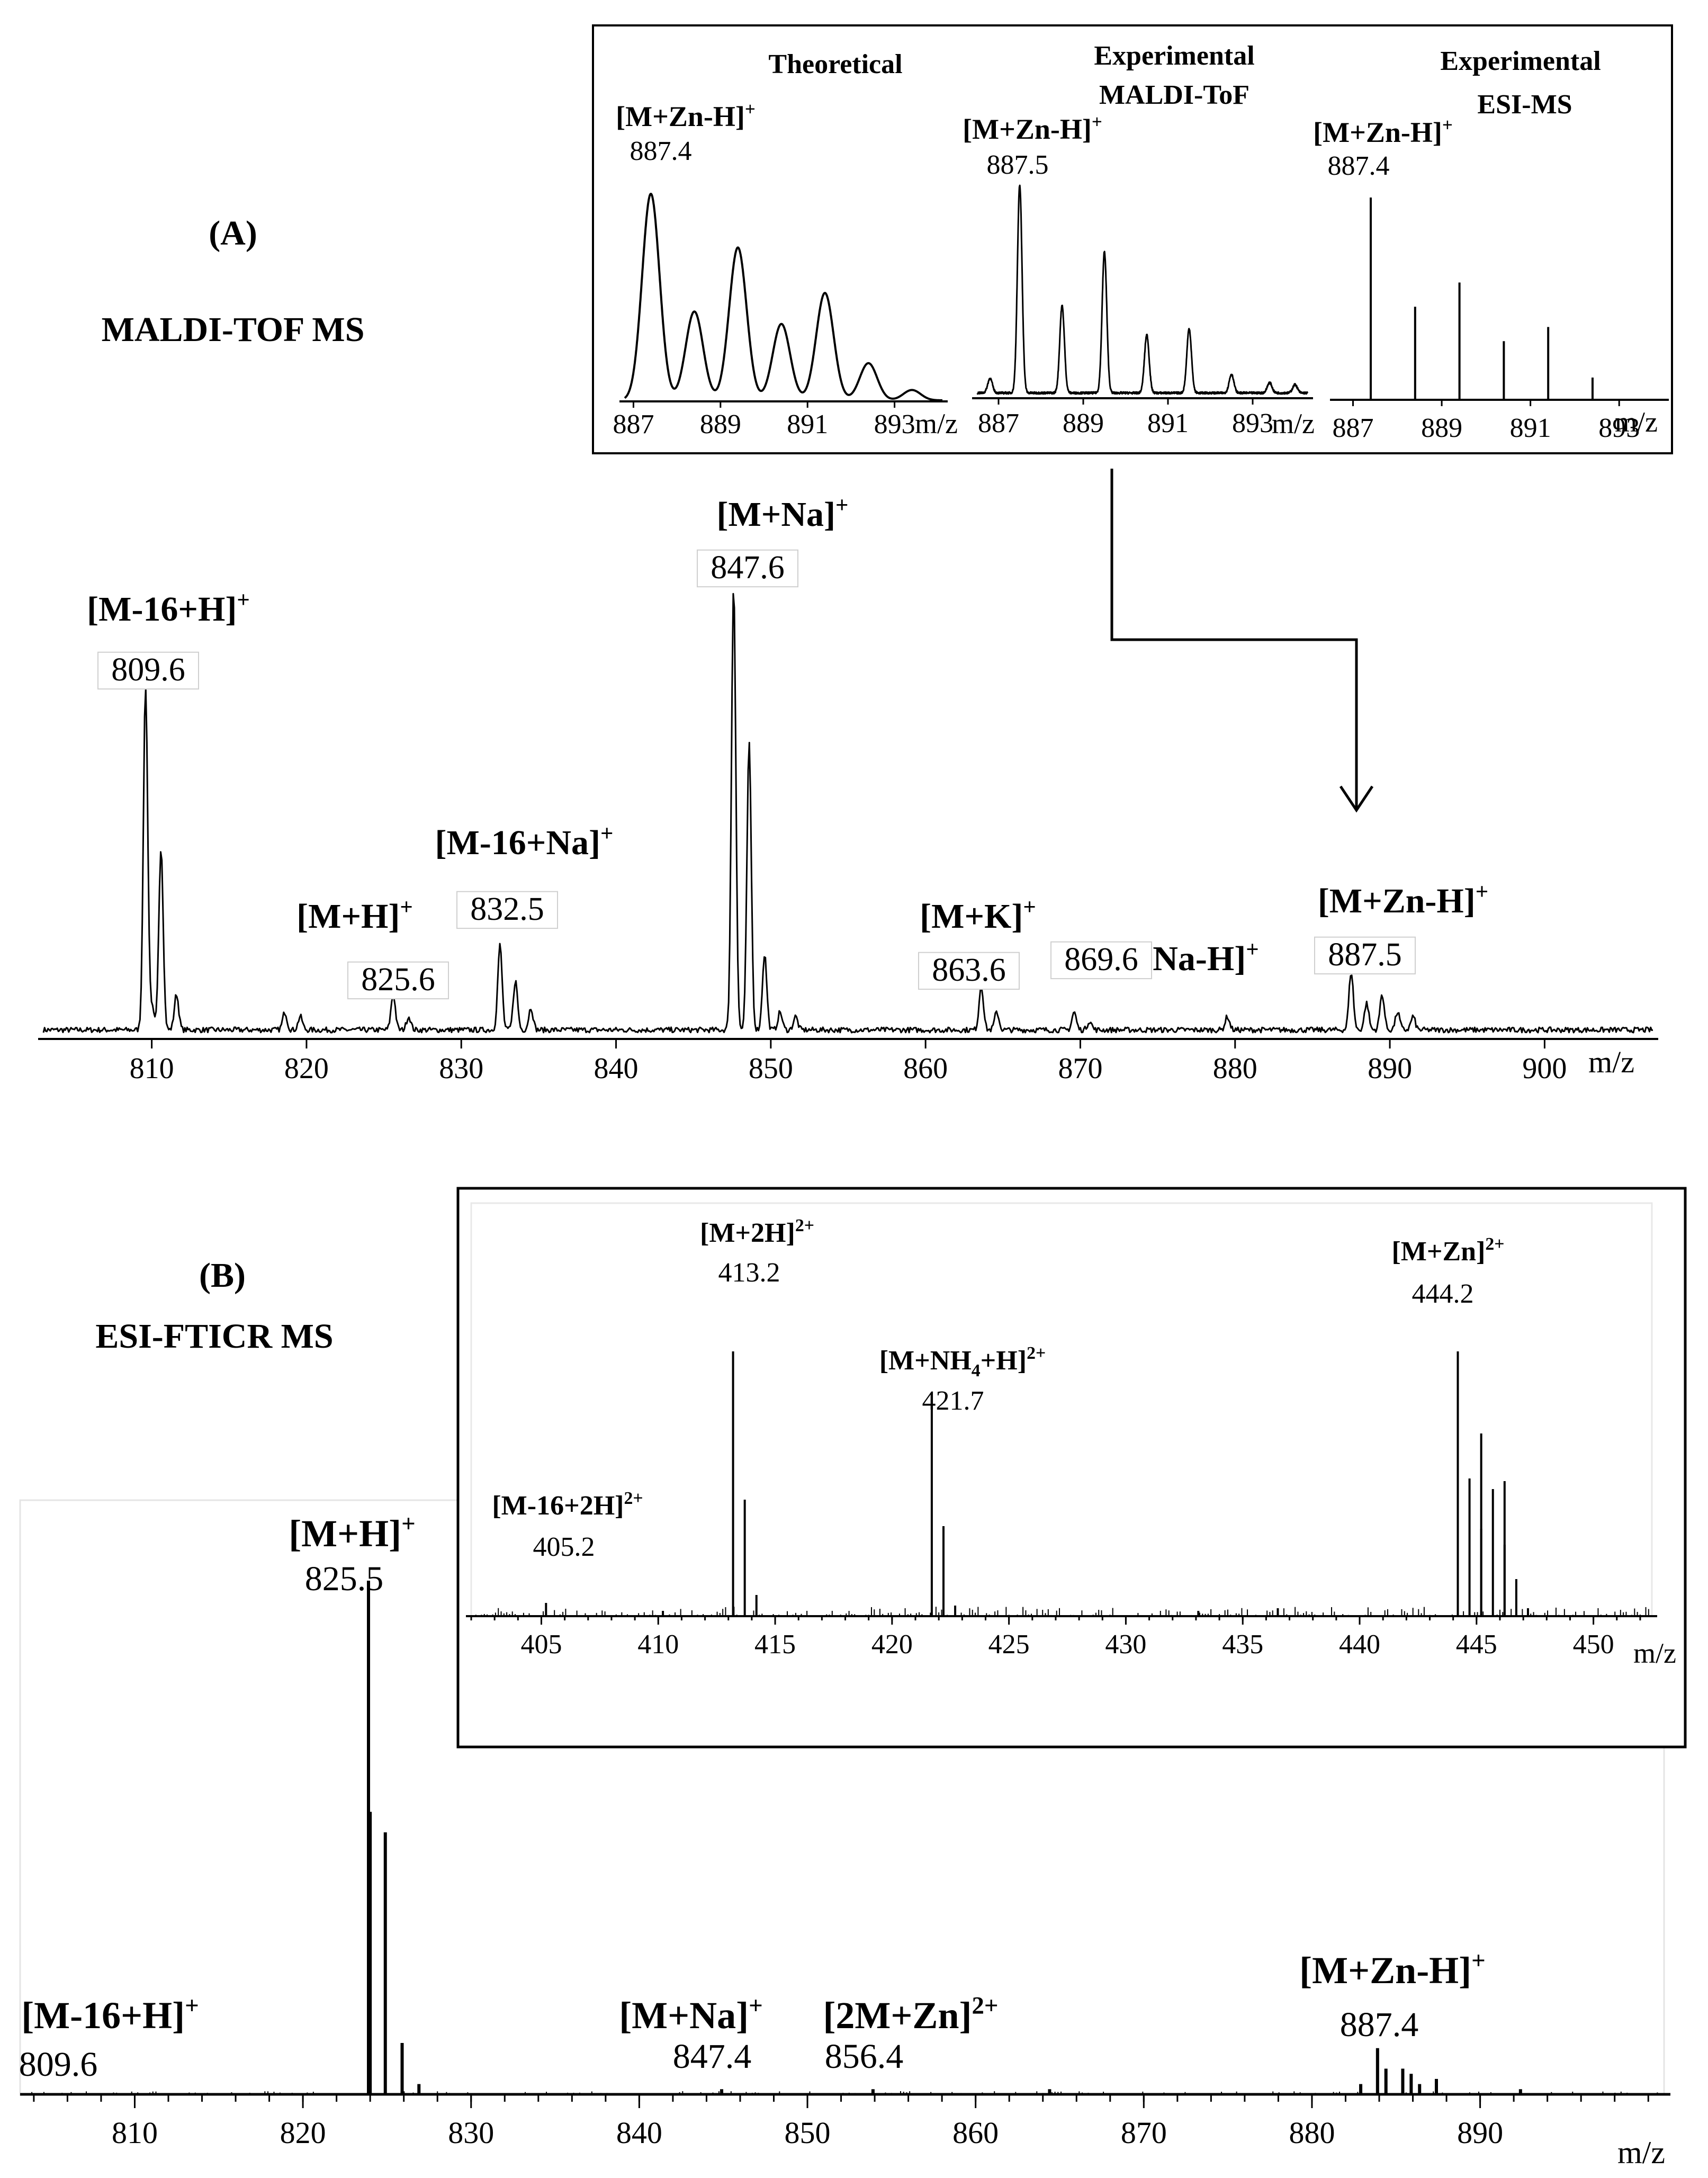 This screenshot has height=2178, width=1708. What do you see at coordinates (1530, 428) in the screenshot?
I see `inset_esi-tick-label: 891` at bounding box center [1530, 428].